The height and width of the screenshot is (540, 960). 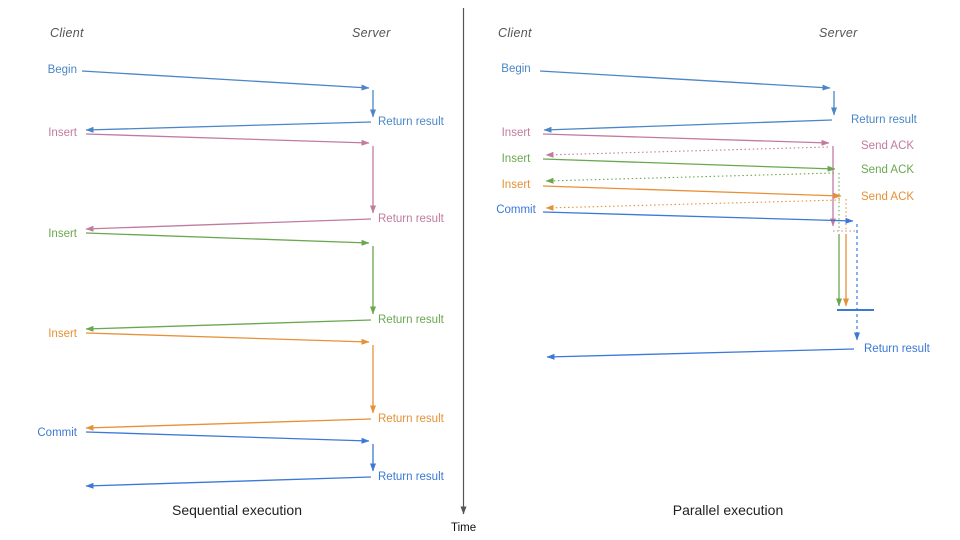 I want to click on seq-insert1-request-line, so click(x=227, y=139).